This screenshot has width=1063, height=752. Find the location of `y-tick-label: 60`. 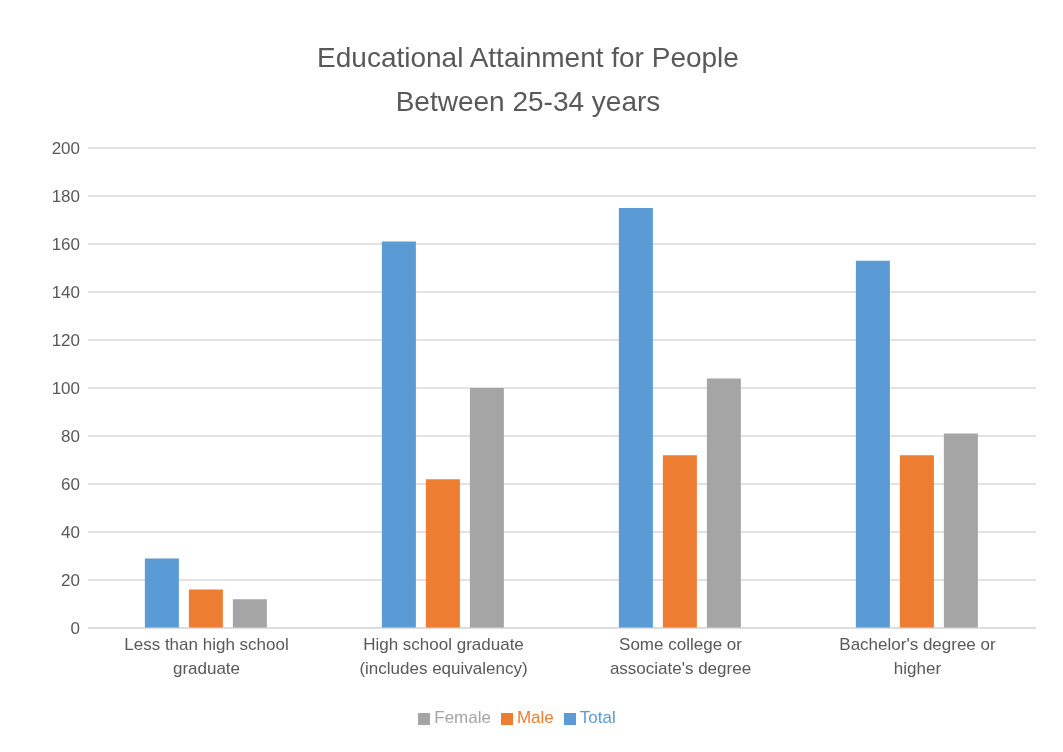

y-tick-label: 60 is located at coordinates (70, 485).